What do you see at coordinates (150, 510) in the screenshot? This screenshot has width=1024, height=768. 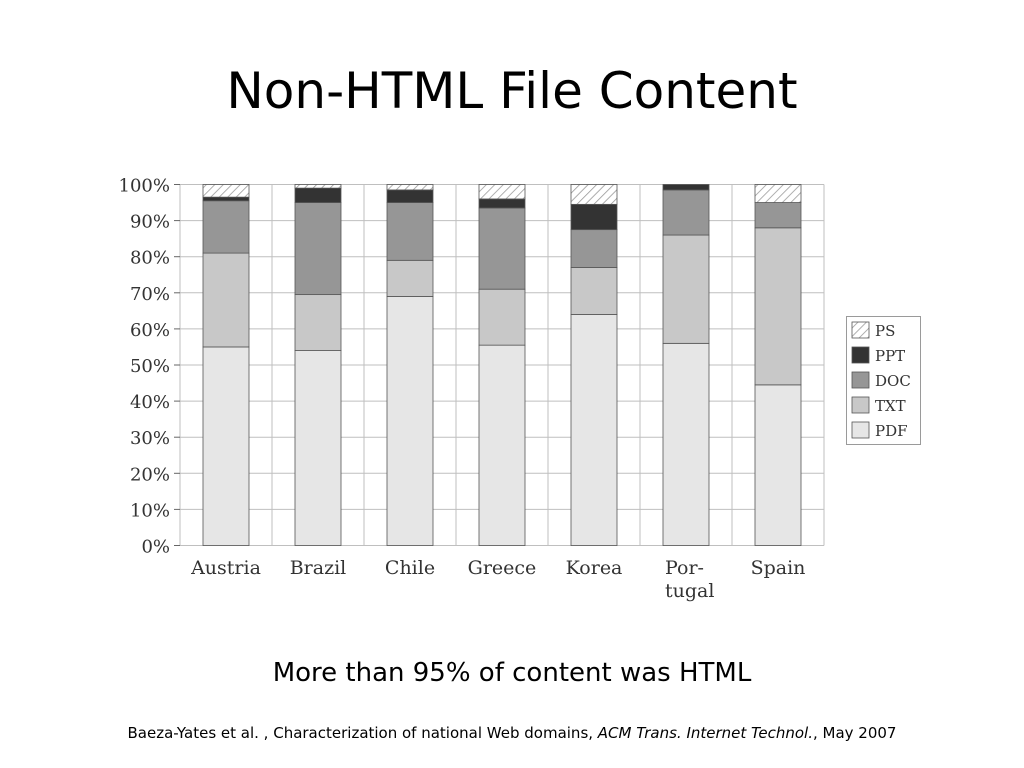 I see `y-tick-label: 10%` at bounding box center [150, 510].